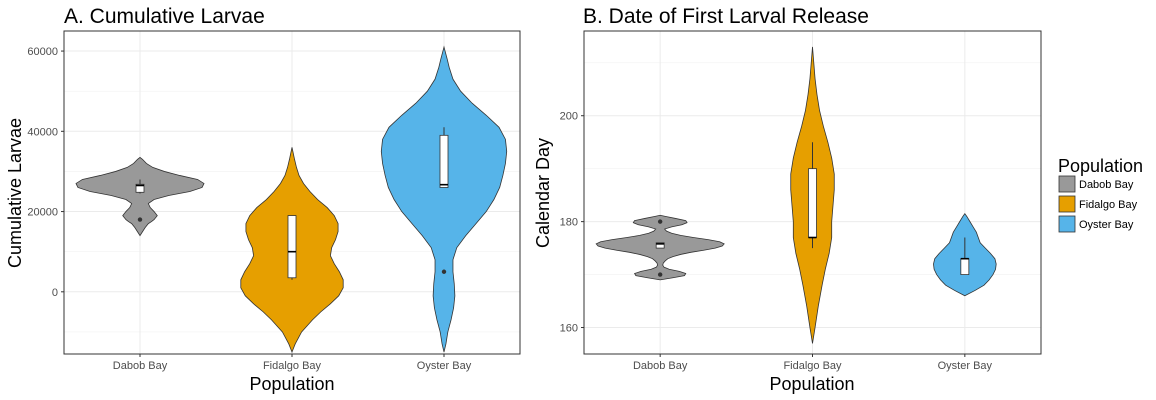 The image size is (1156, 400). I want to click on legend-key-oyster-bay, so click(1067, 224).